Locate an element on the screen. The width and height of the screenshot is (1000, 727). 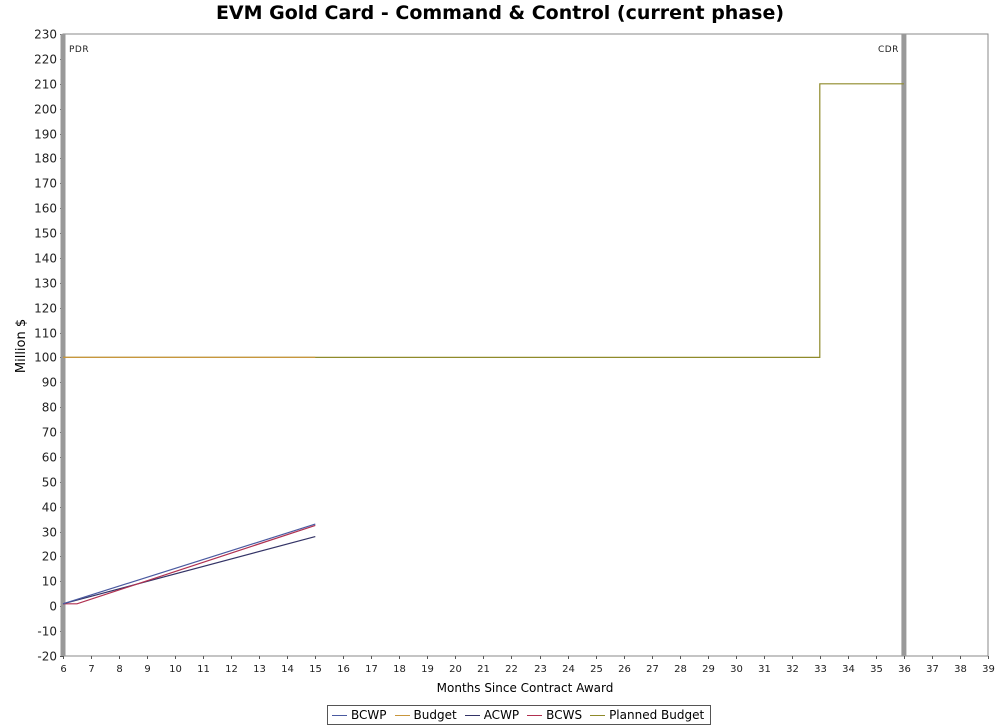
series-bcws is located at coordinates (189, 564).